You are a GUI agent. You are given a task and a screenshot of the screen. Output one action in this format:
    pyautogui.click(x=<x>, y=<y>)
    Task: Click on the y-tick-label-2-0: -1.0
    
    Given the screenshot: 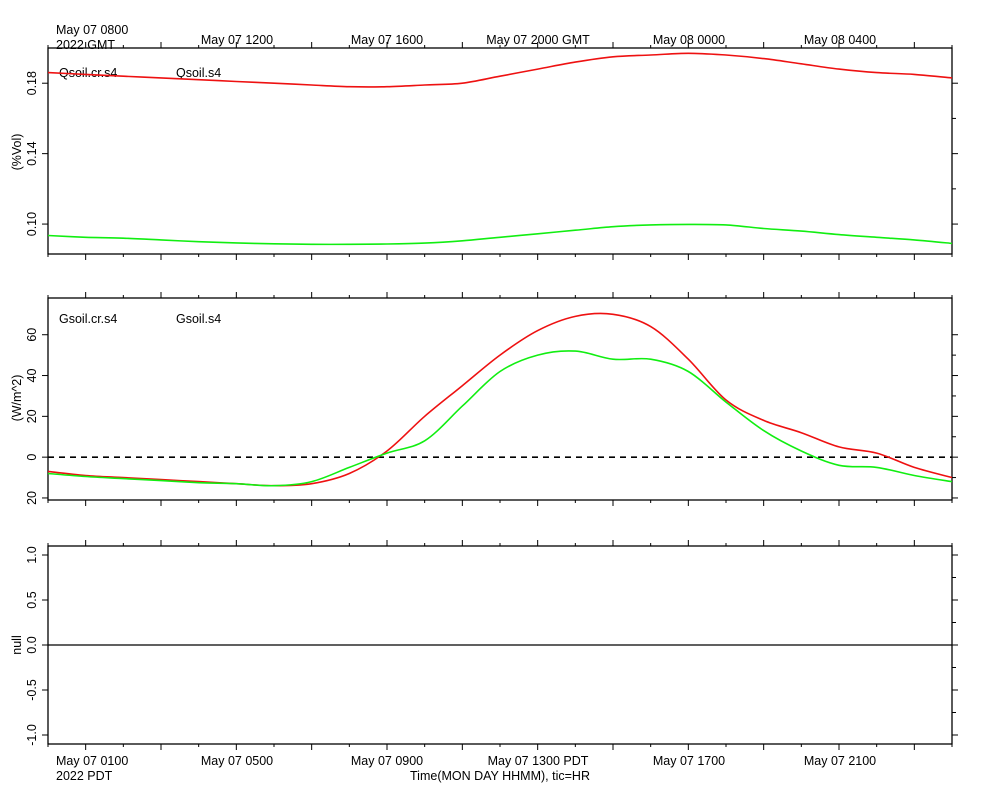 What is the action you would take?
    pyautogui.click(x=32, y=735)
    